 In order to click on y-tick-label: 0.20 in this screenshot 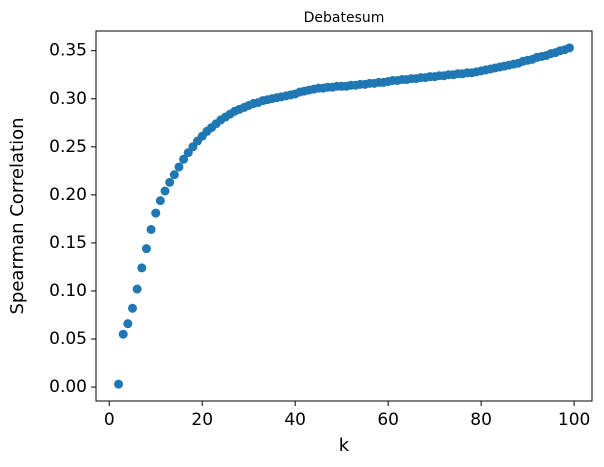, I will do `click(68, 195)`.